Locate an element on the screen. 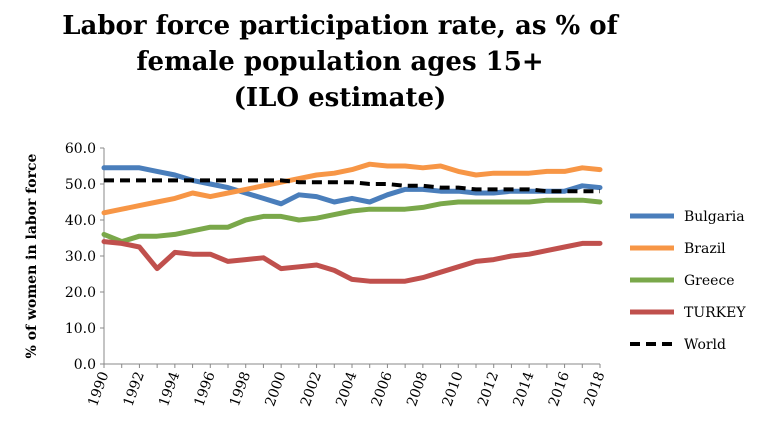 This screenshot has height=431, width=768. legend-label-brazil: Brazil is located at coordinates (705, 249).